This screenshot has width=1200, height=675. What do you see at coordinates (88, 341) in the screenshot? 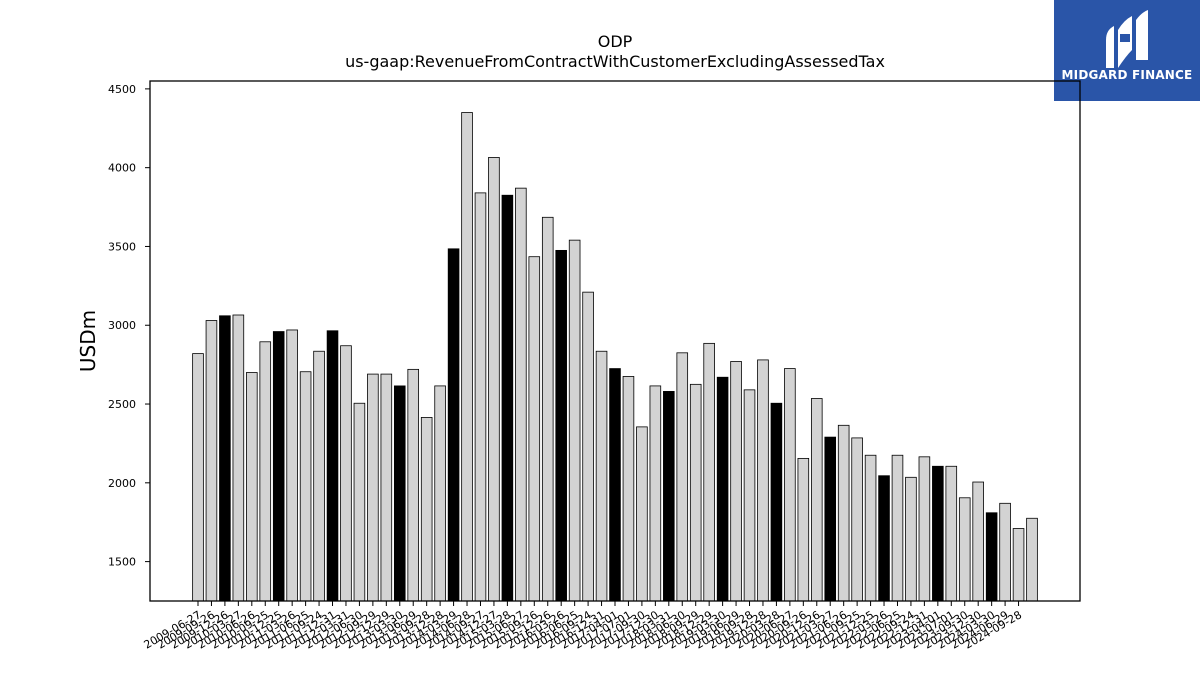
I see `y-axis-label: USDm` at bounding box center [88, 341].